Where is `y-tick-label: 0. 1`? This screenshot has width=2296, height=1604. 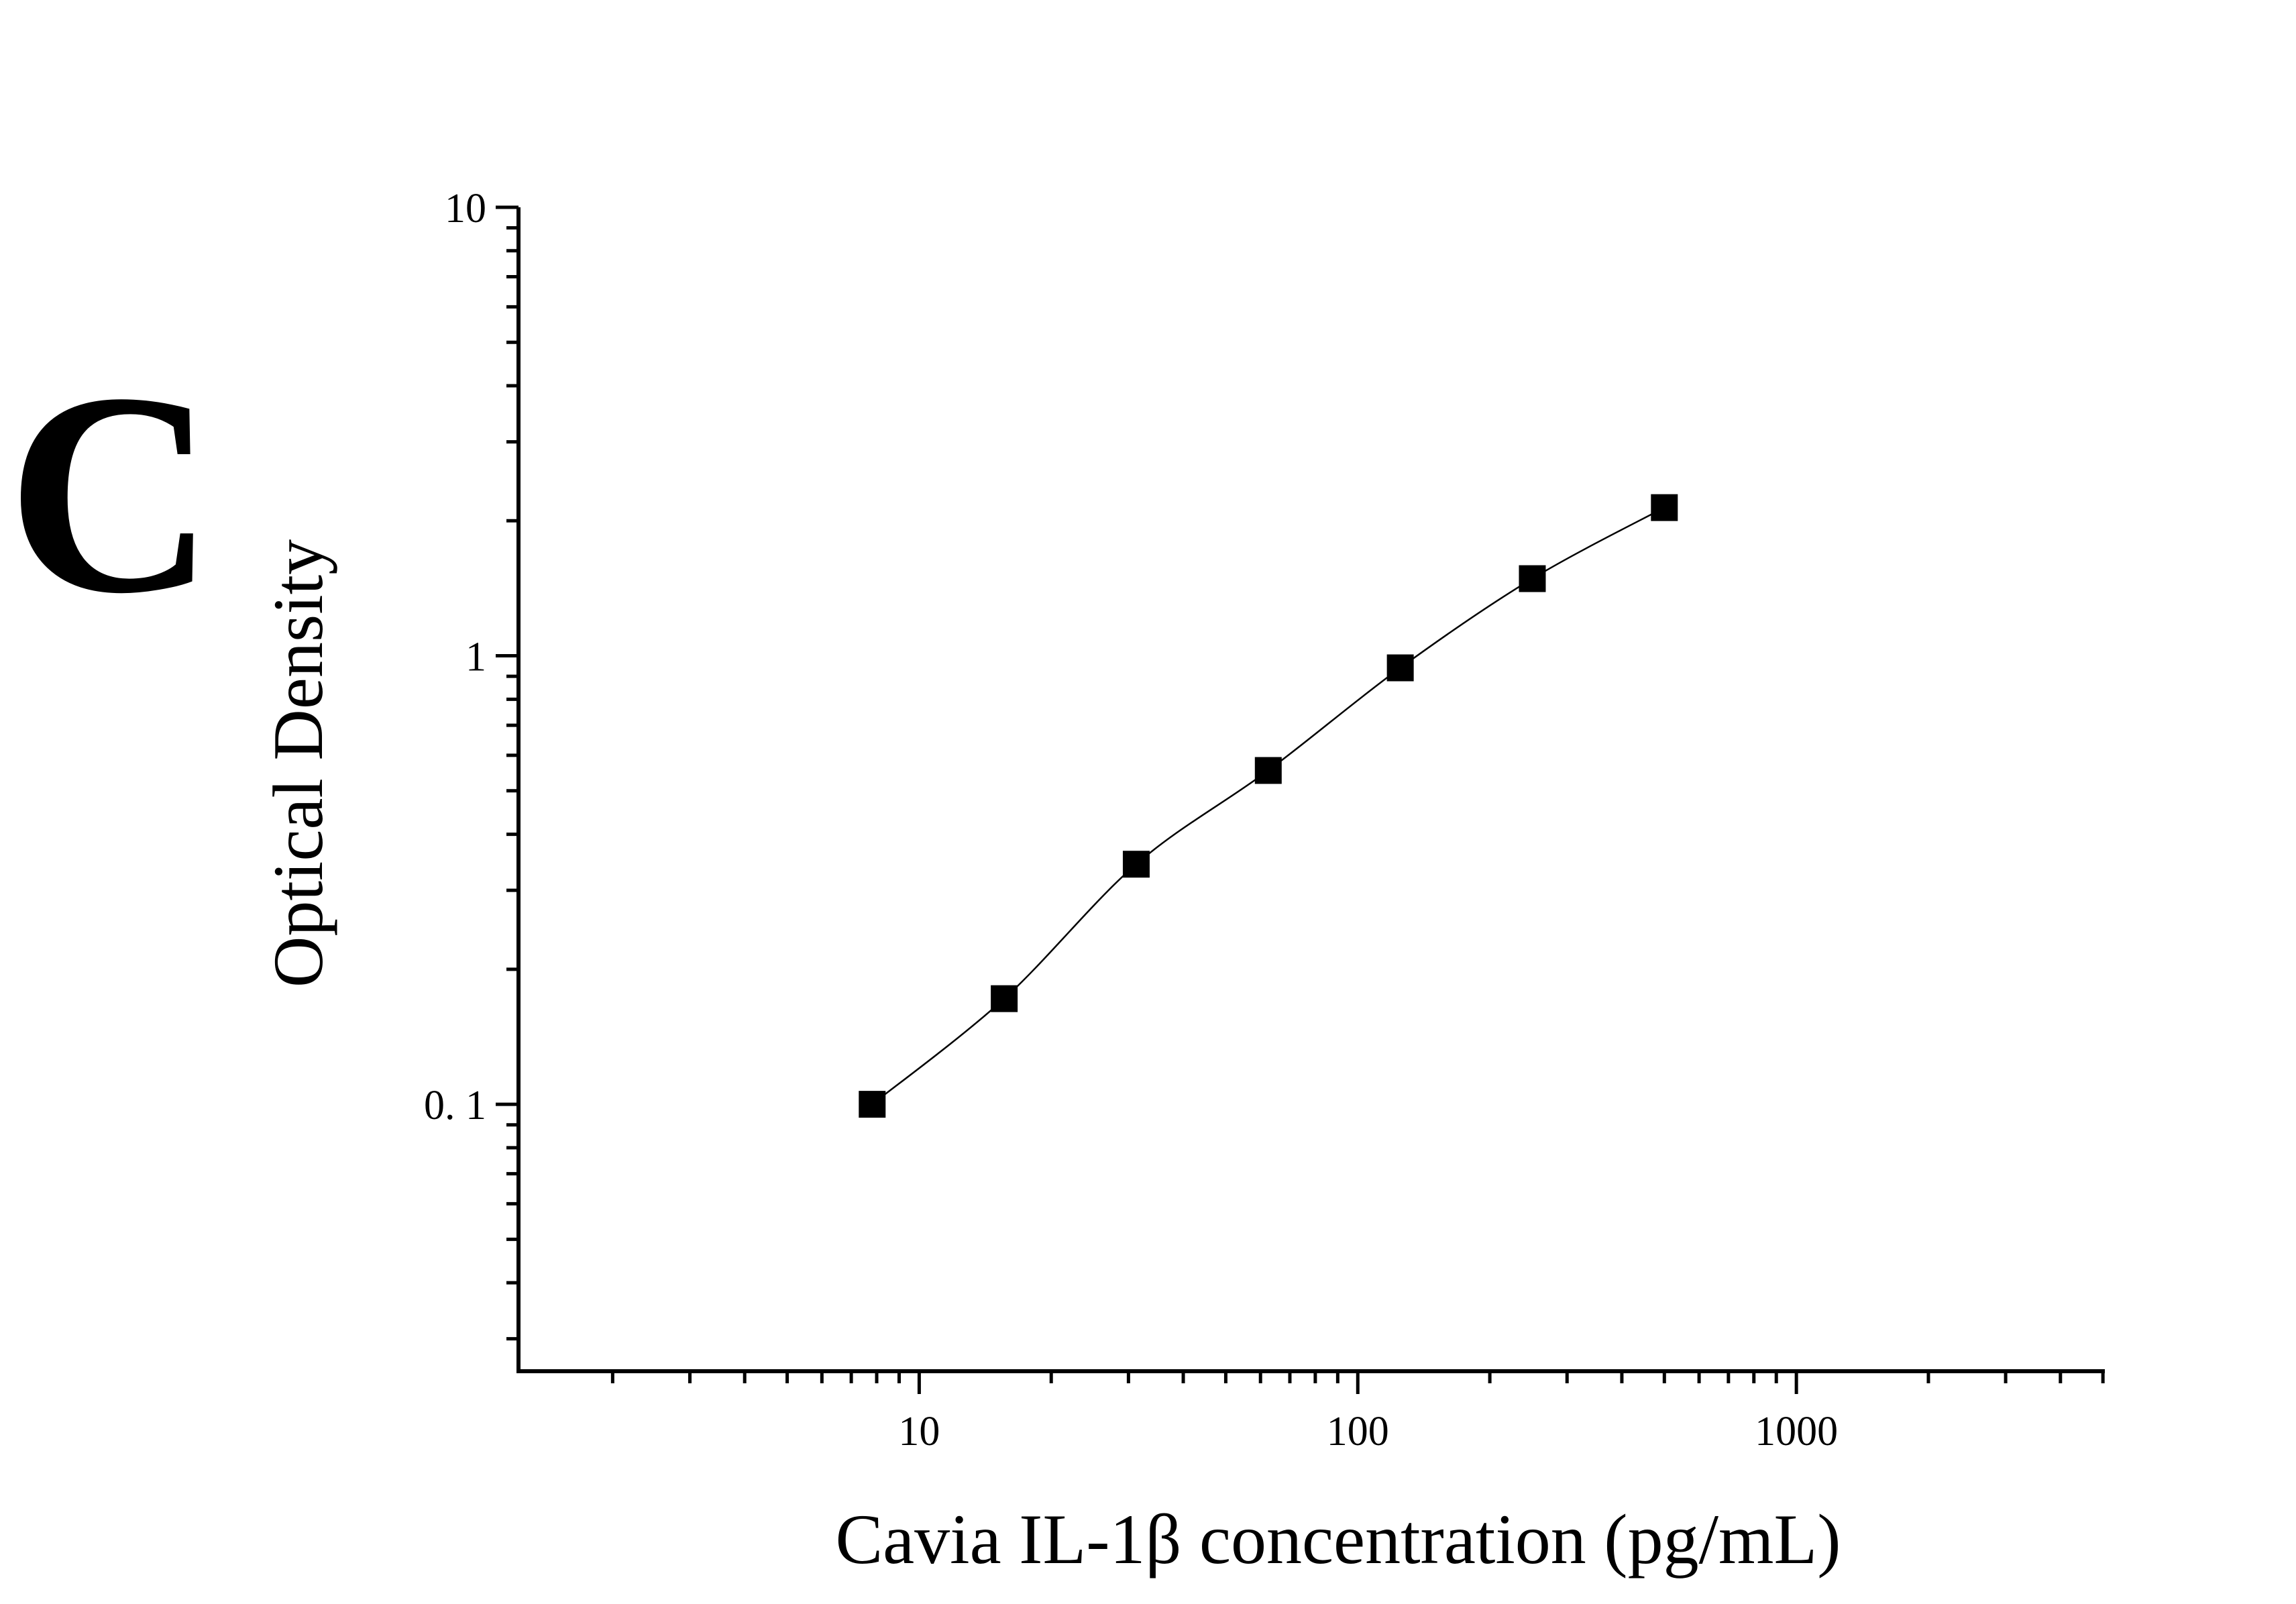 y-tick-label: 0. 1 is located at coordinates (455, 1105).